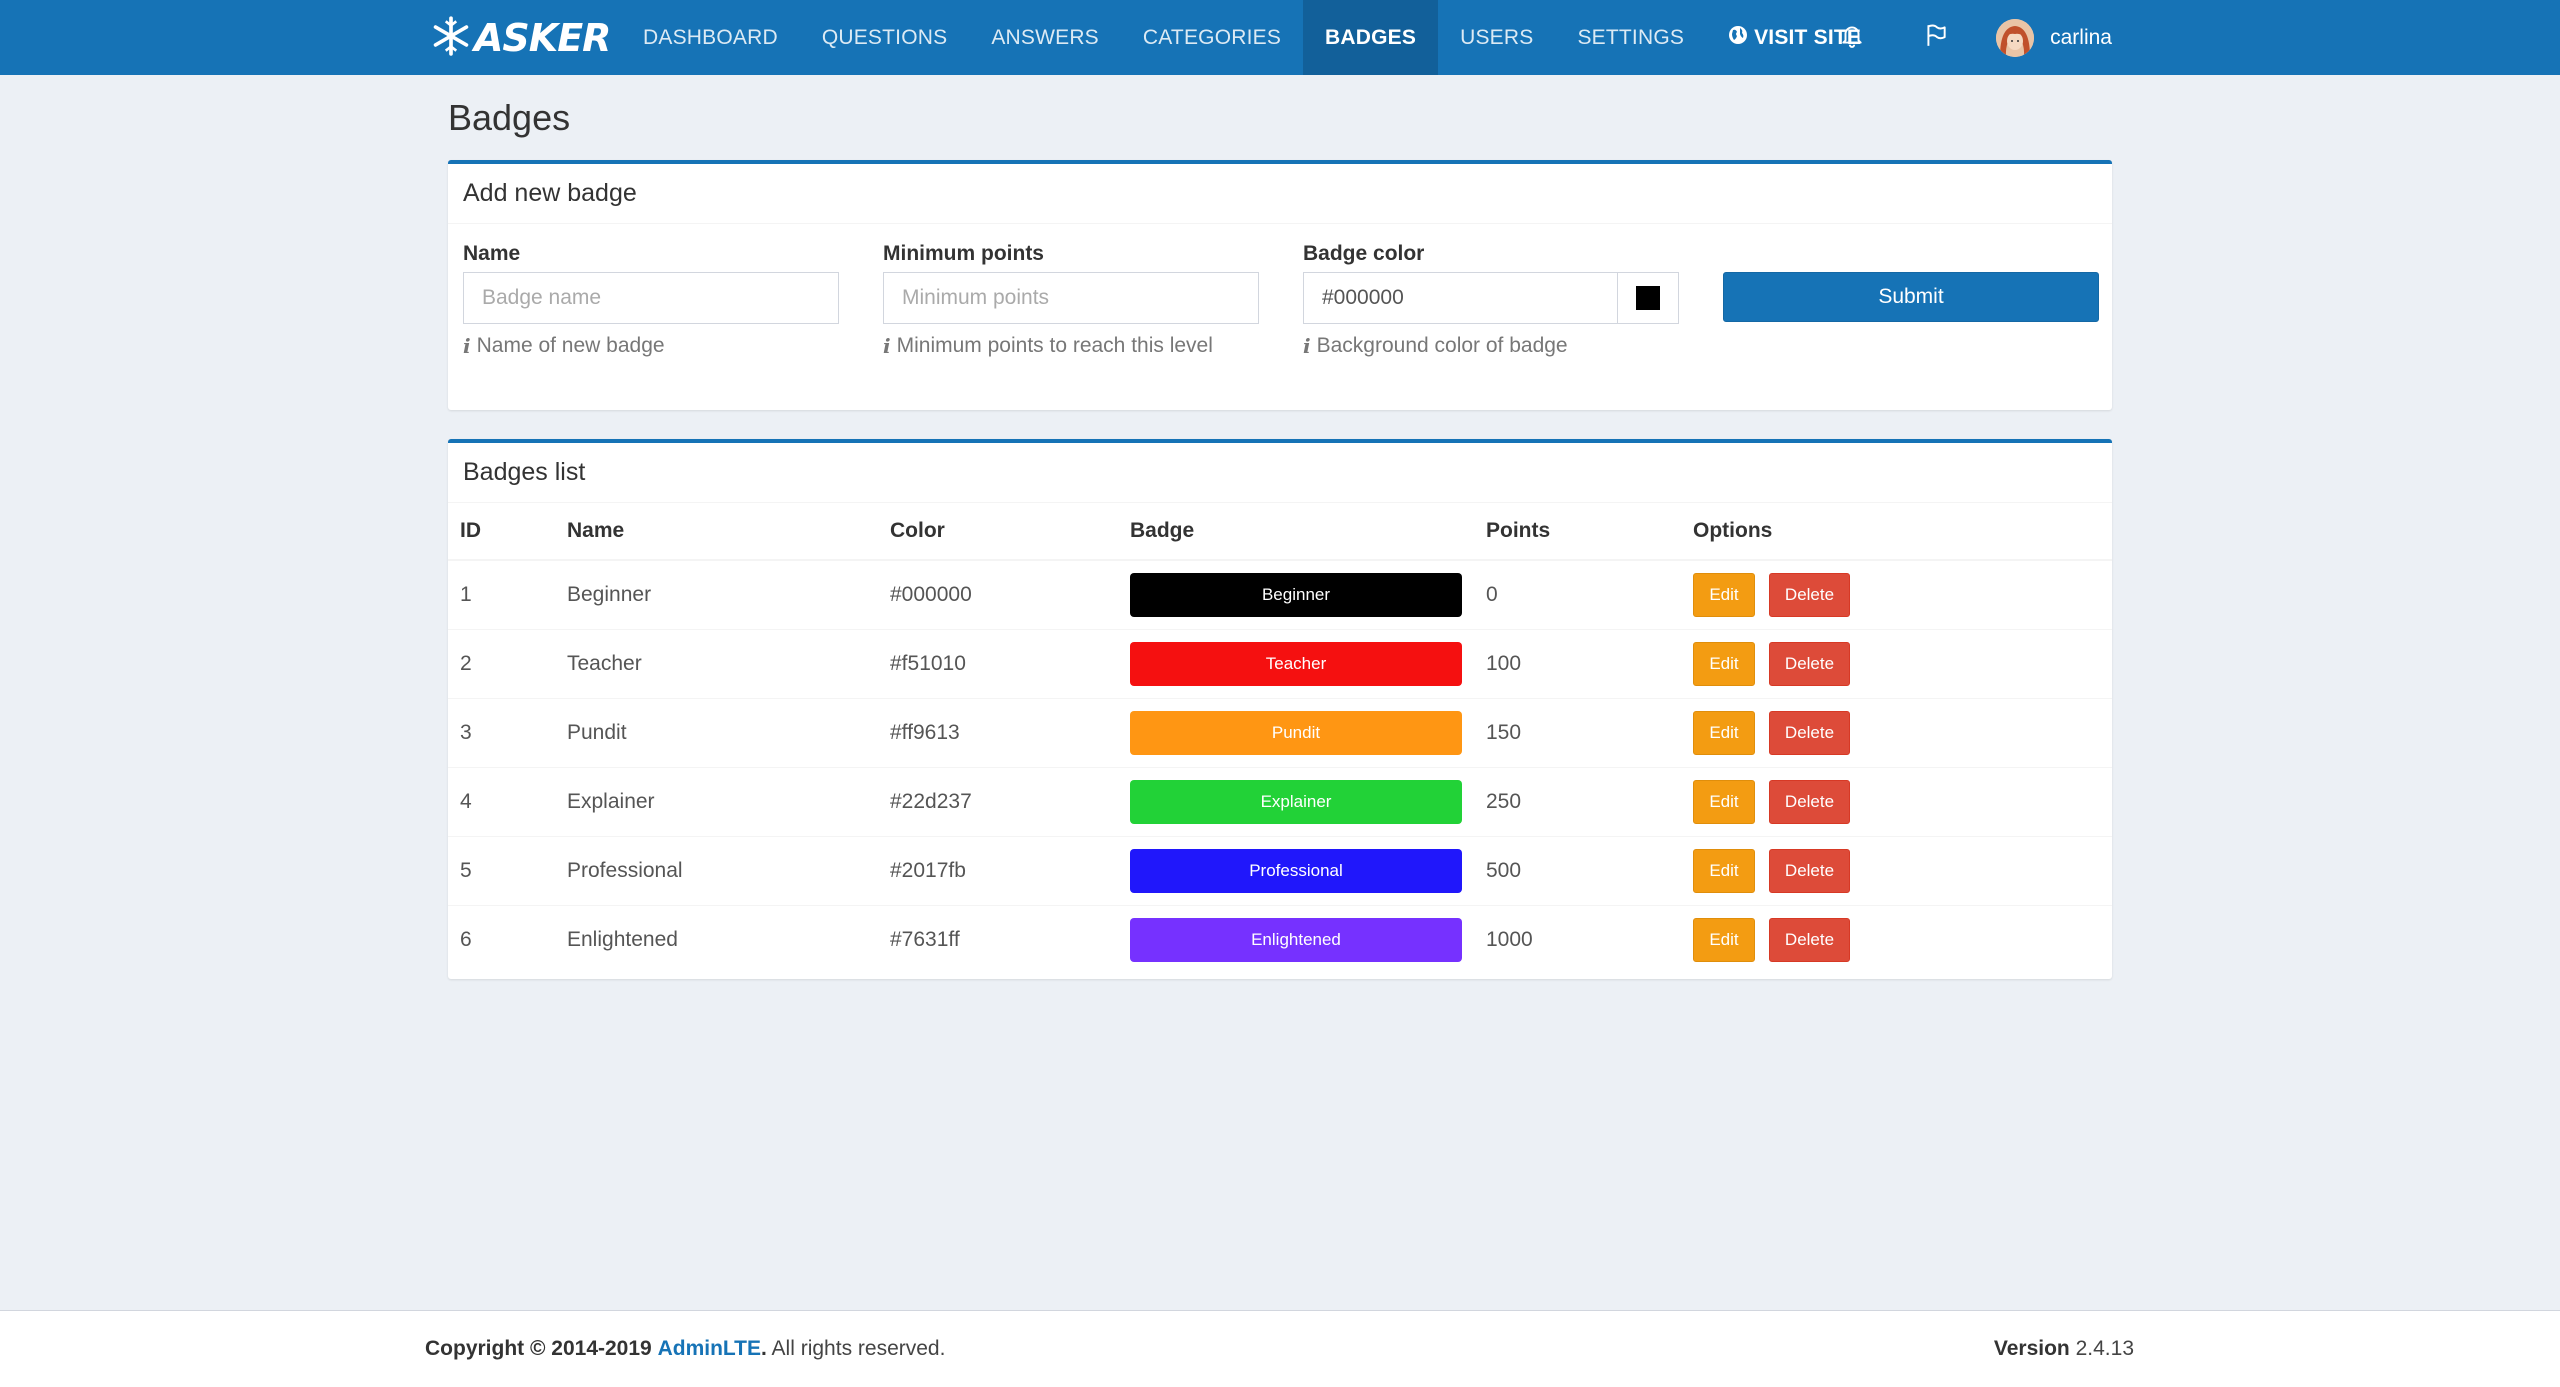 The image size is (2560, 1387). Describe the element at coordinates (884, 37) in the screenshot. I see `nav-questions: QUESTIONS` at that location.